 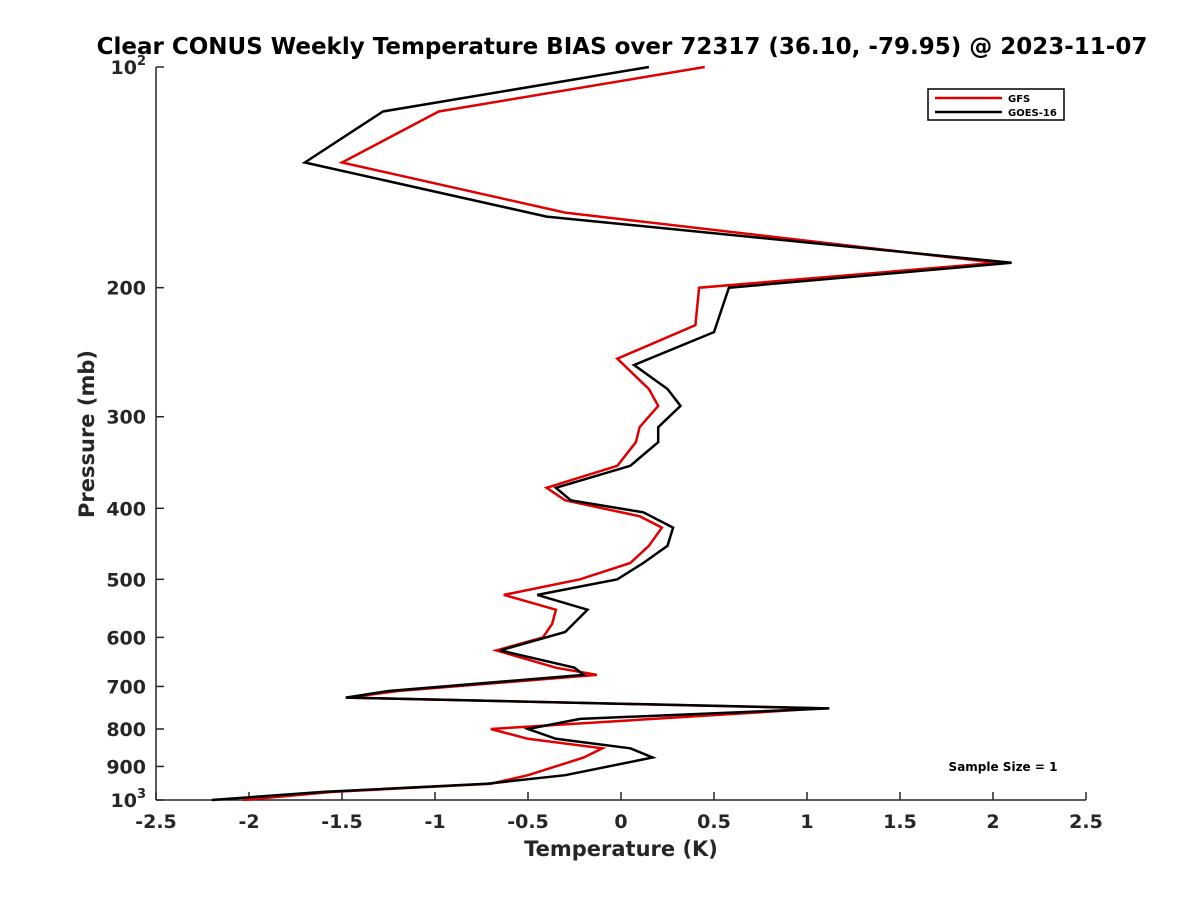 I want to click on legend: GFS GOES-16, so click(x=996, y=104).